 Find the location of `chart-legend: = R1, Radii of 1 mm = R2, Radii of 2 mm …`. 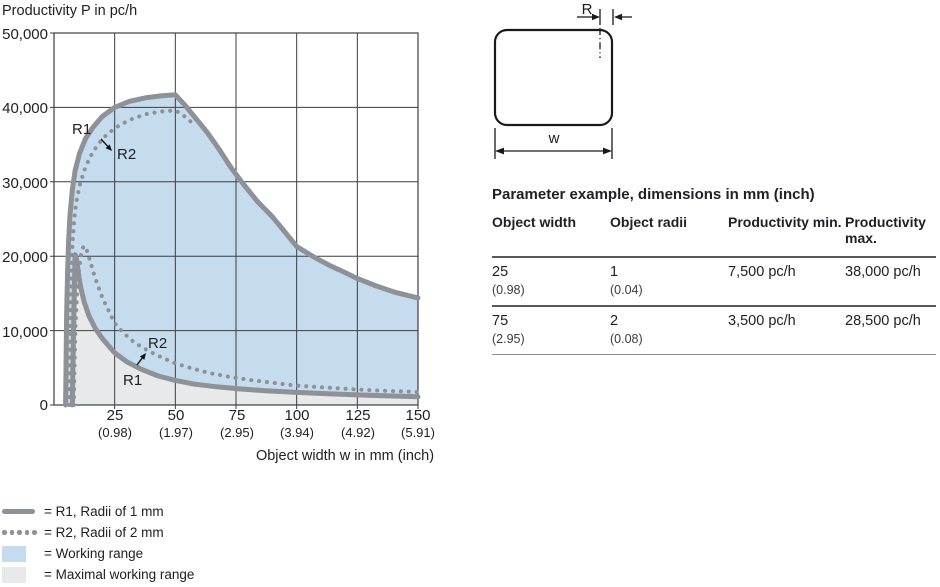

chart-legend: = R1, Radii of 1 mm = R2, Radii of 2 mm … is located at coordinates (98, 543).